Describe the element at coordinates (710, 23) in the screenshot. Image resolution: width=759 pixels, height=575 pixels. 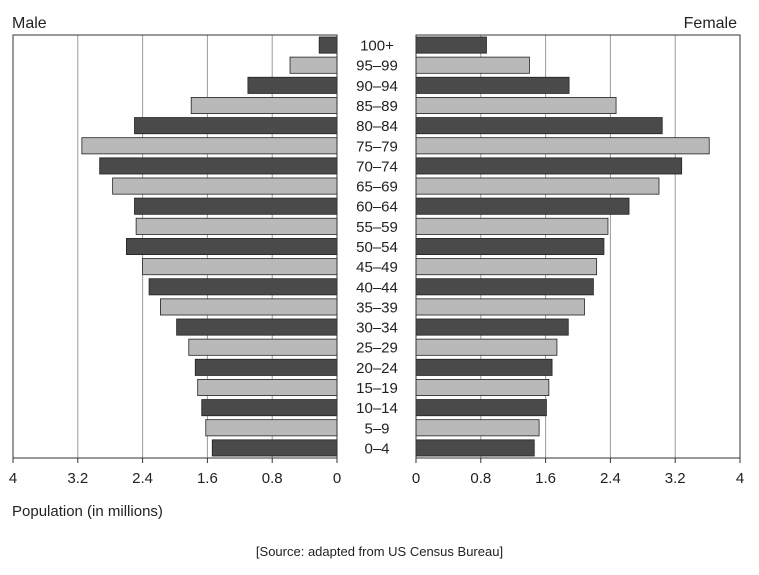
I see `female-label: Female` at that location.